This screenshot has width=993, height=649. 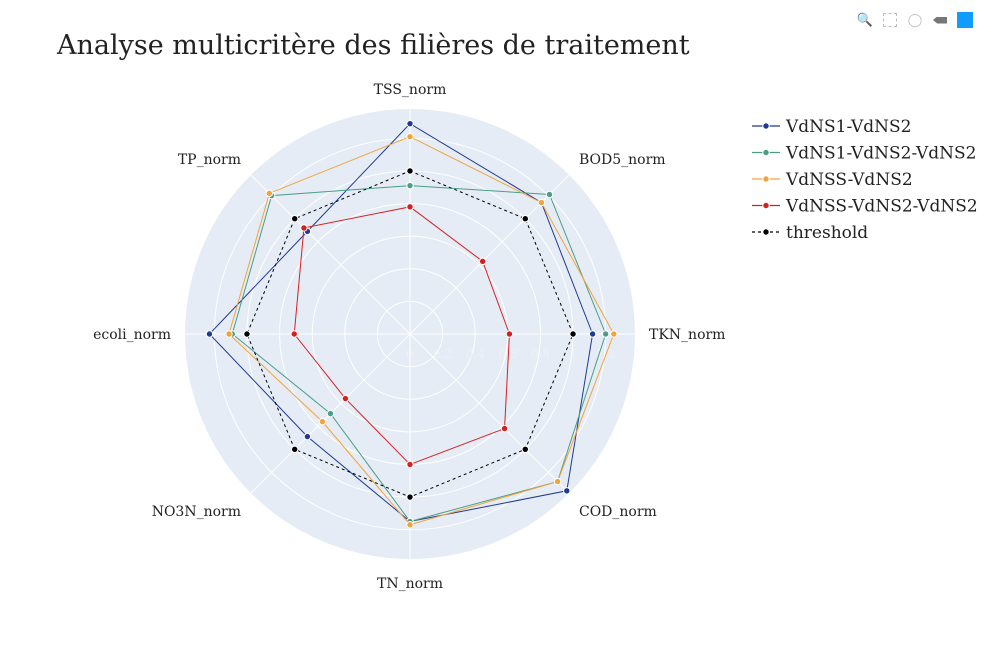 What do you see at coordinates (475, 354) in the screenshot?
I see `radial-tick-label: 0.4` at bounding box center [475, 354].